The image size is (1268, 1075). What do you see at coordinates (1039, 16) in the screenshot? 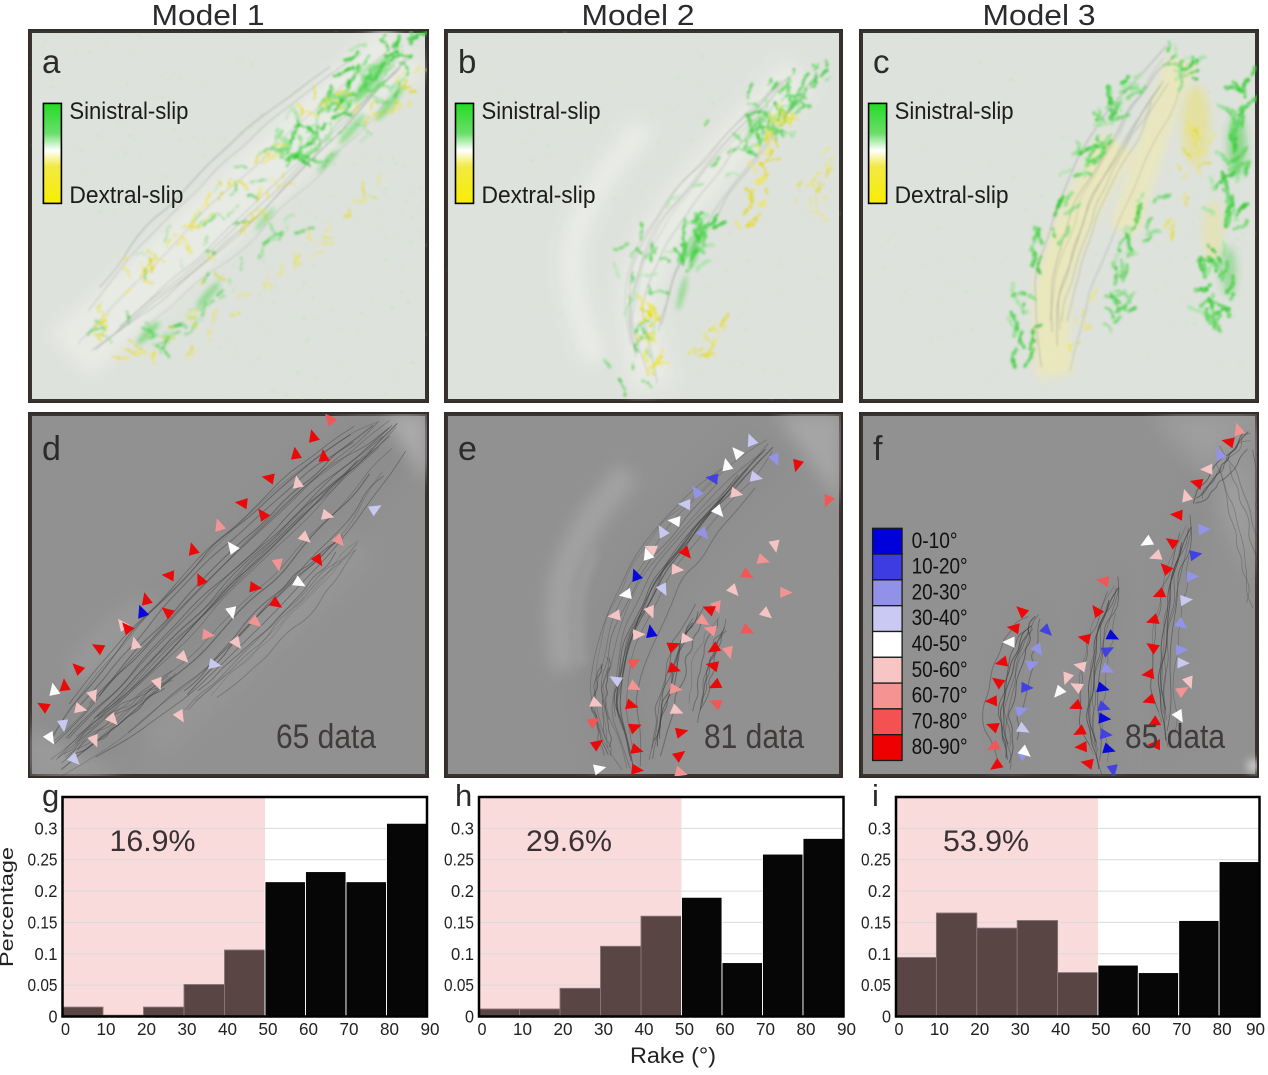
I see `svg-text: Model 3` at bounding box center [1039, 16].